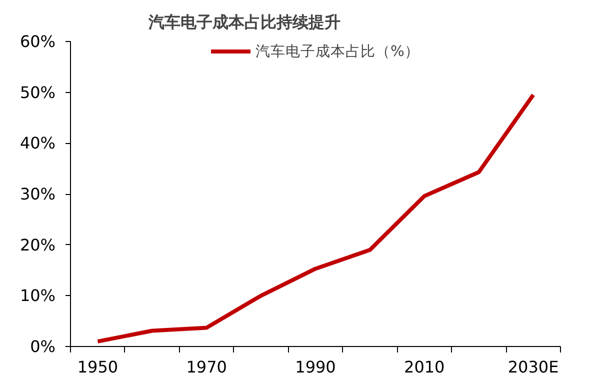 The width and height of the screenshot is (600, 386). What do you see at coordinates (424, 367) in the screenshot?
I see `x-tick-label: 2010` at bounding box center [424, 367].